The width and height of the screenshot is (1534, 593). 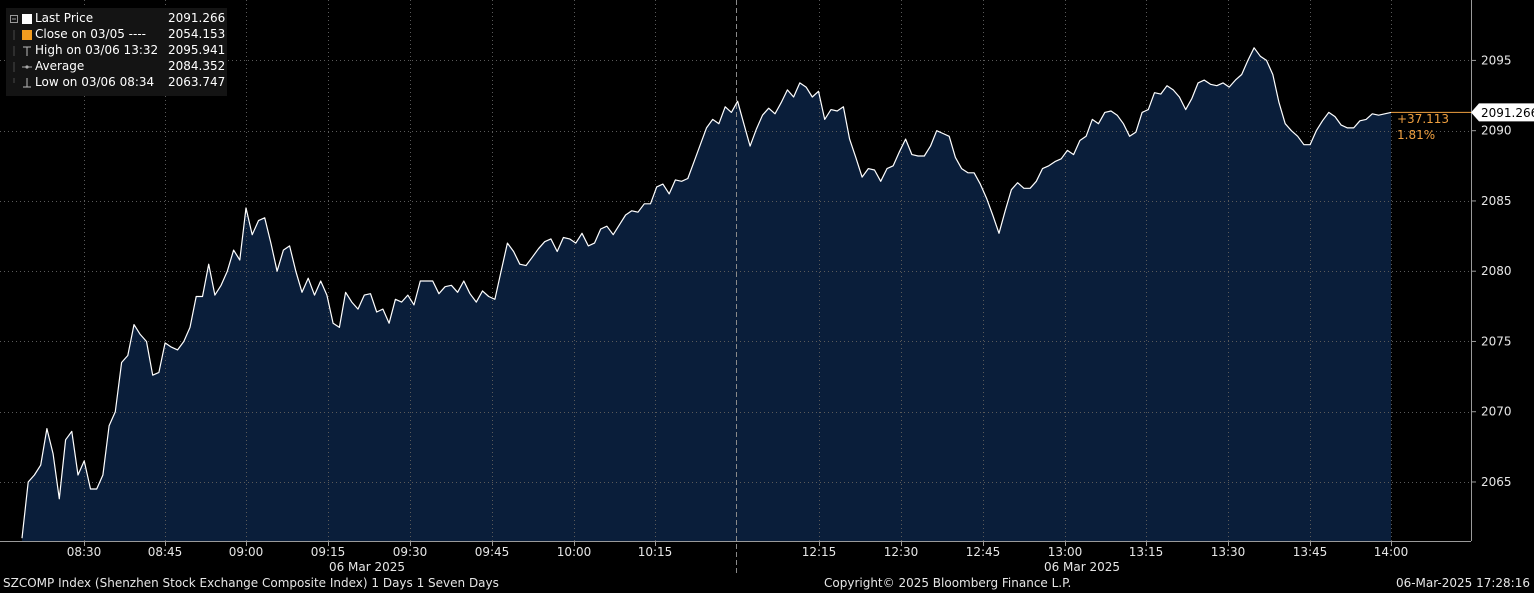 What do you see at coordinates (27, 83) in the screenshot?
I see `low-marker-icon` at bounding box center [27, 83].